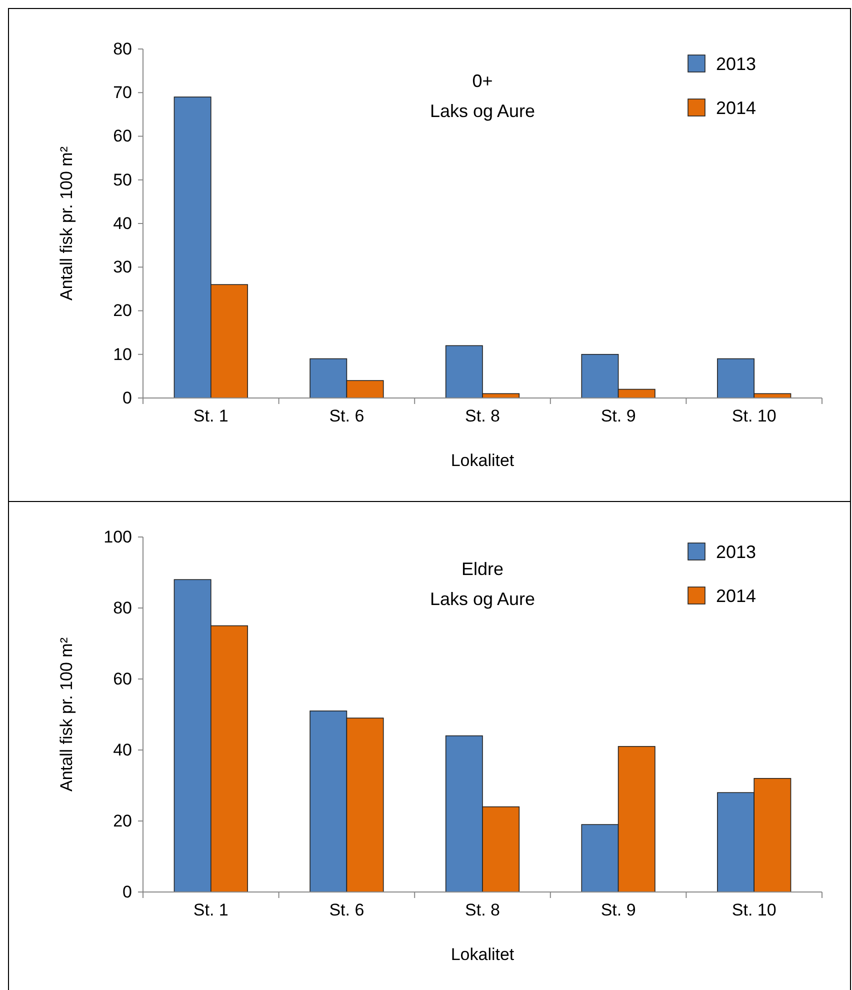 This screenshot has width=852, height=990. Describe the element at coordinates (122, 267) in the screenshot. I see `y-tick-label: 30` at that location.